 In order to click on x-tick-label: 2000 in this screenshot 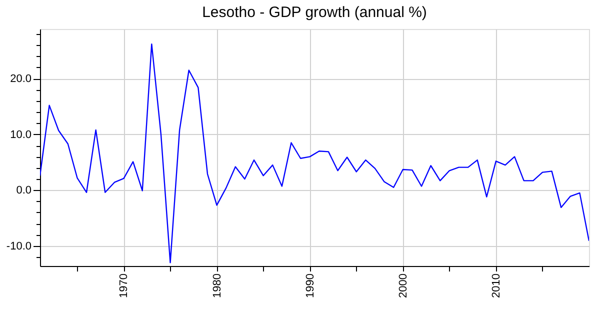, I will do `click(403, 286)`.